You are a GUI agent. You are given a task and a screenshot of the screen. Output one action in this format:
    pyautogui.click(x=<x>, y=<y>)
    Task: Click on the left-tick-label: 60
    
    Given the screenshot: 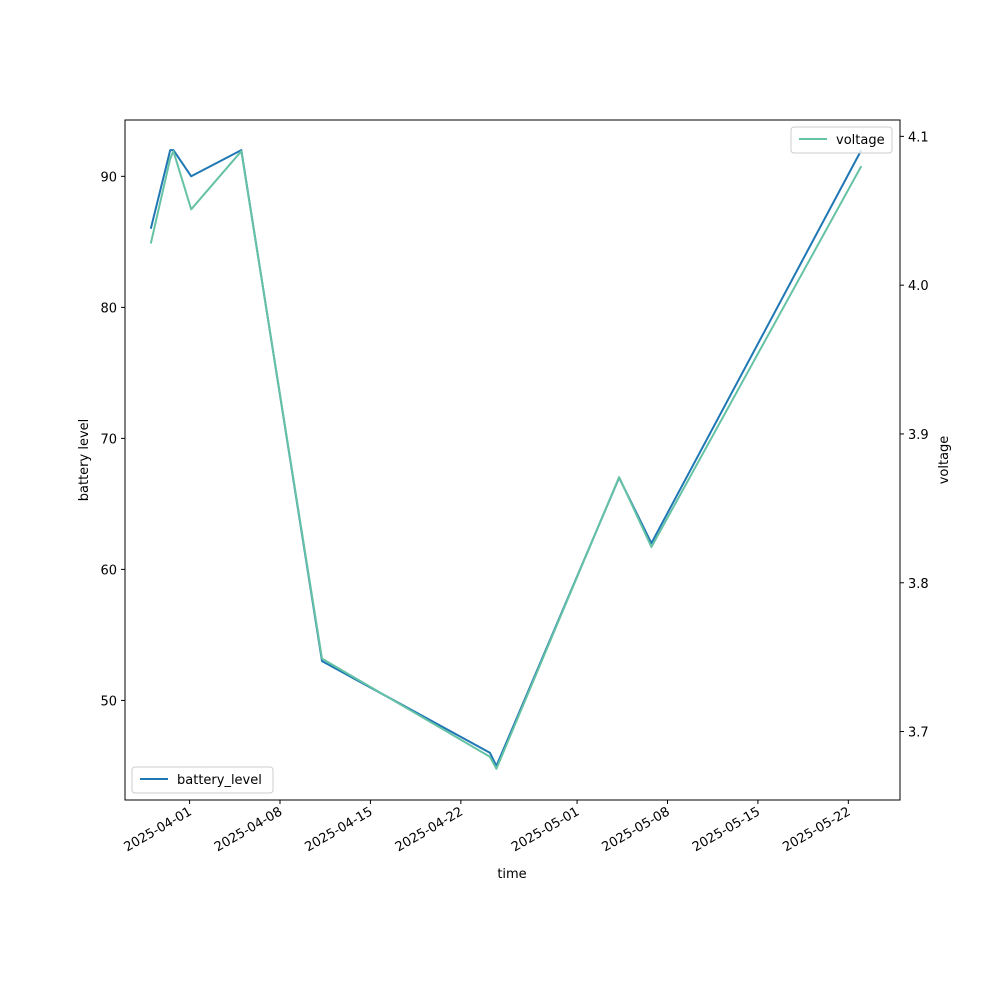 What is the action you would take?
    pyautogui.click(x=108, y=570)
    